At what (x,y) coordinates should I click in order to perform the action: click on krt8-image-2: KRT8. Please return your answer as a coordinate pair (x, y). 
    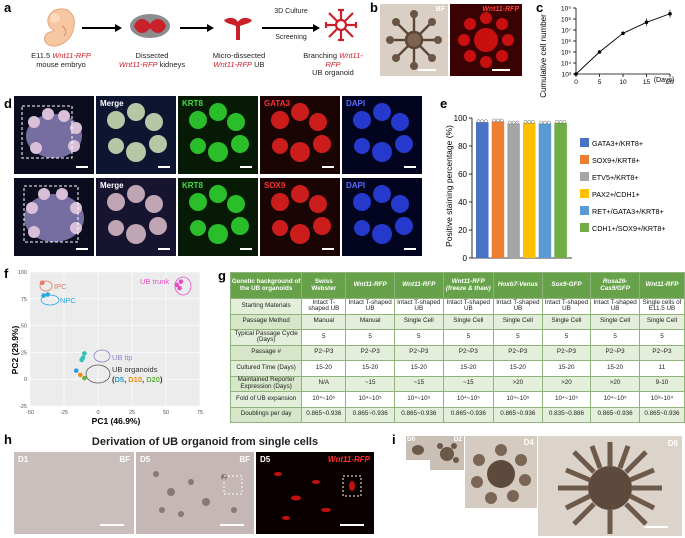
    Looking at the image, I should click on (218, 217).